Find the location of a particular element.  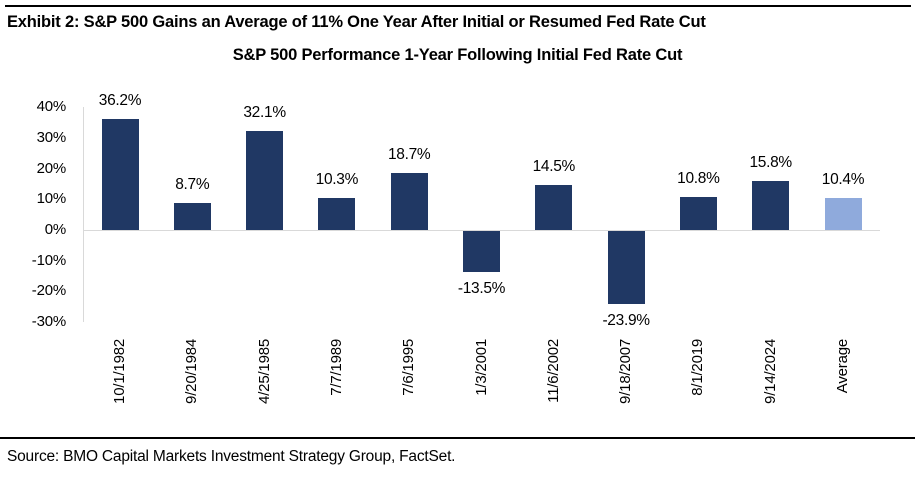

category-label: 4/25/1985 is located at coordinates (264, 371).